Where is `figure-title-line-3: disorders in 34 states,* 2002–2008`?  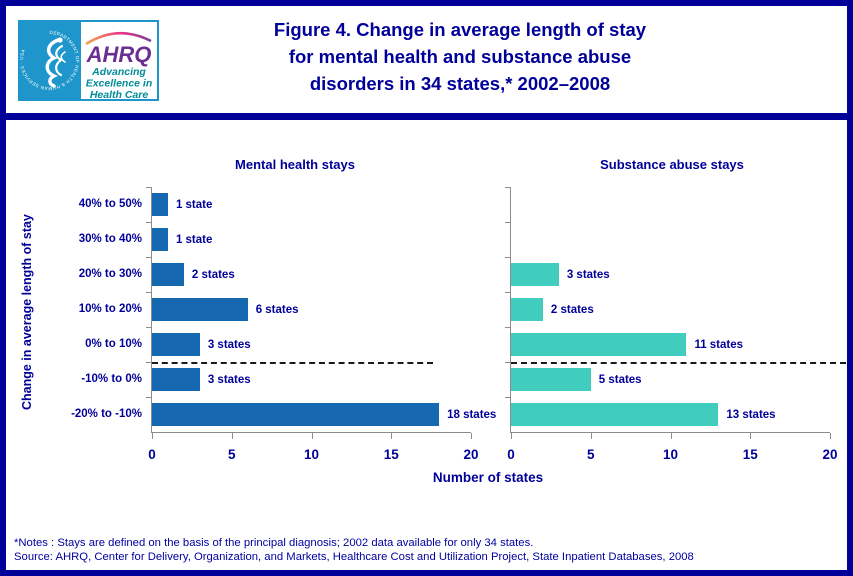
figure-title-line-3: disorders in 34 states,* 2002–2008 is located at coordinates (460, 83).